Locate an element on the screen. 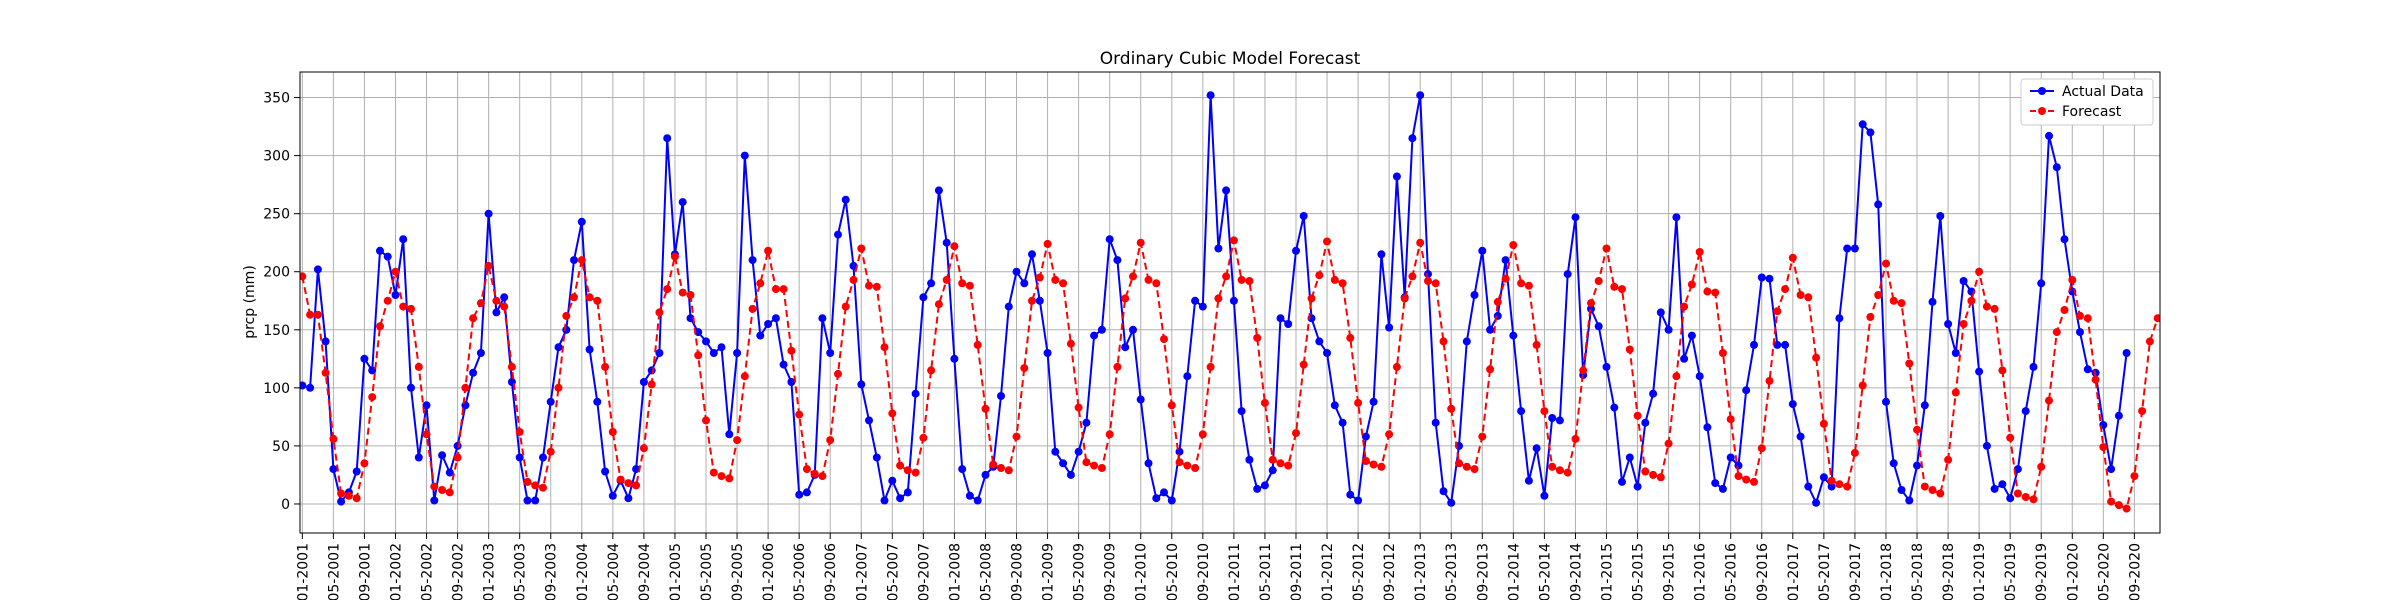 The height and width of the screenshot is (600, 2400). x-tick-label: 09-2009 is located at coordinates (1111, 571).